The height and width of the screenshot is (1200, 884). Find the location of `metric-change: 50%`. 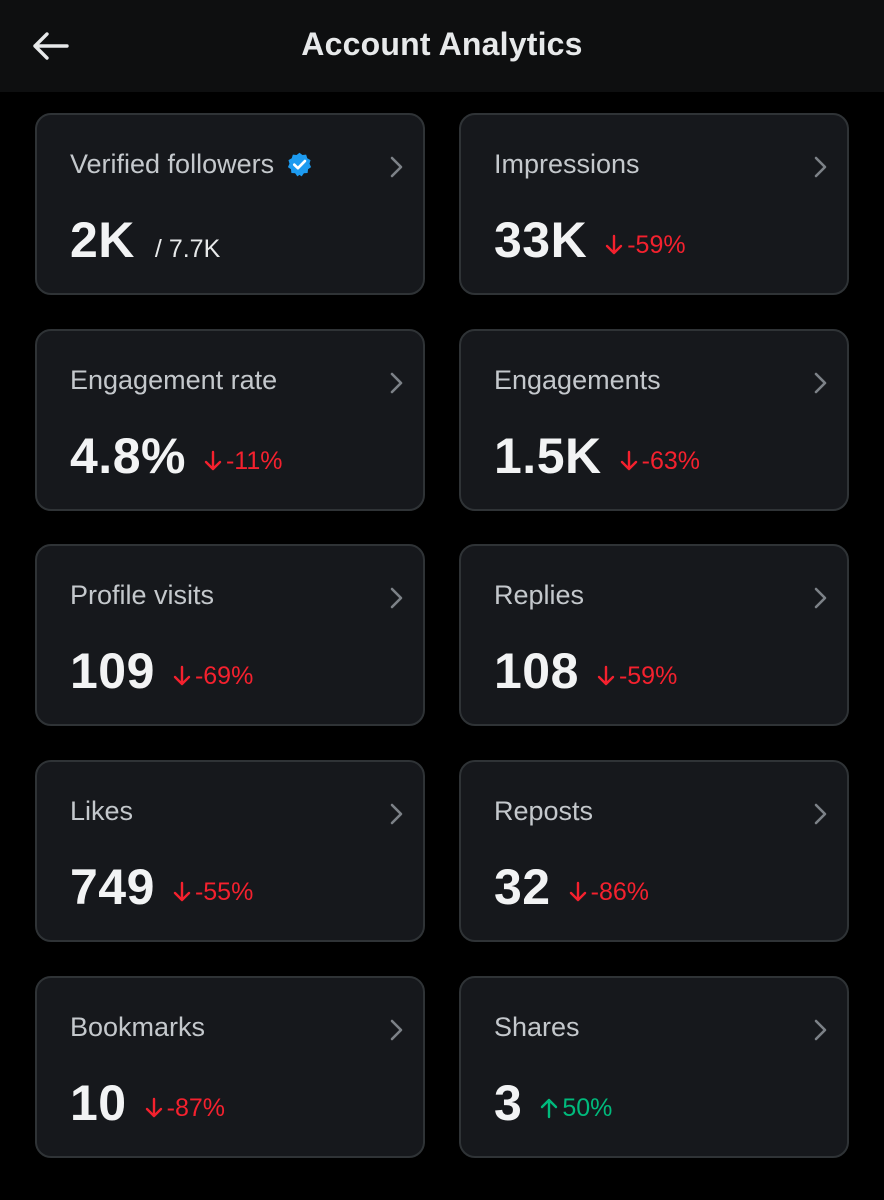

metric-change: 50% is located at coordinates (576, 1108).